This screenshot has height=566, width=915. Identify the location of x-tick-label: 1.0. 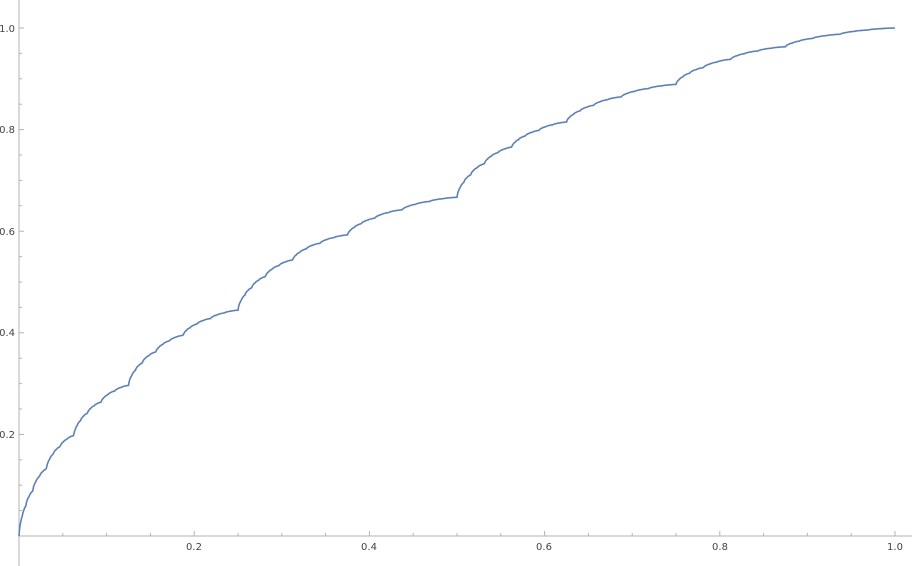
(895, 547).